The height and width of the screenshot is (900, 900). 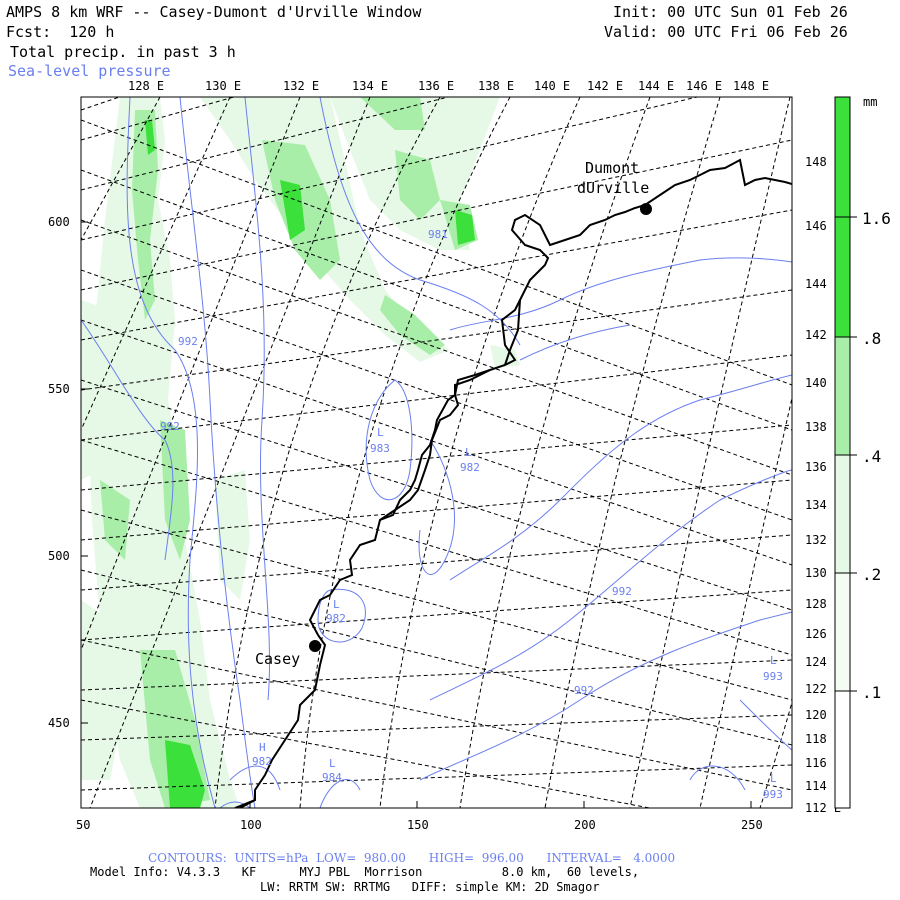 What do you see at coordinates (823, 689) in the screenshot?
I see `lon-label: 122 E` at bounding box center [823, 689].